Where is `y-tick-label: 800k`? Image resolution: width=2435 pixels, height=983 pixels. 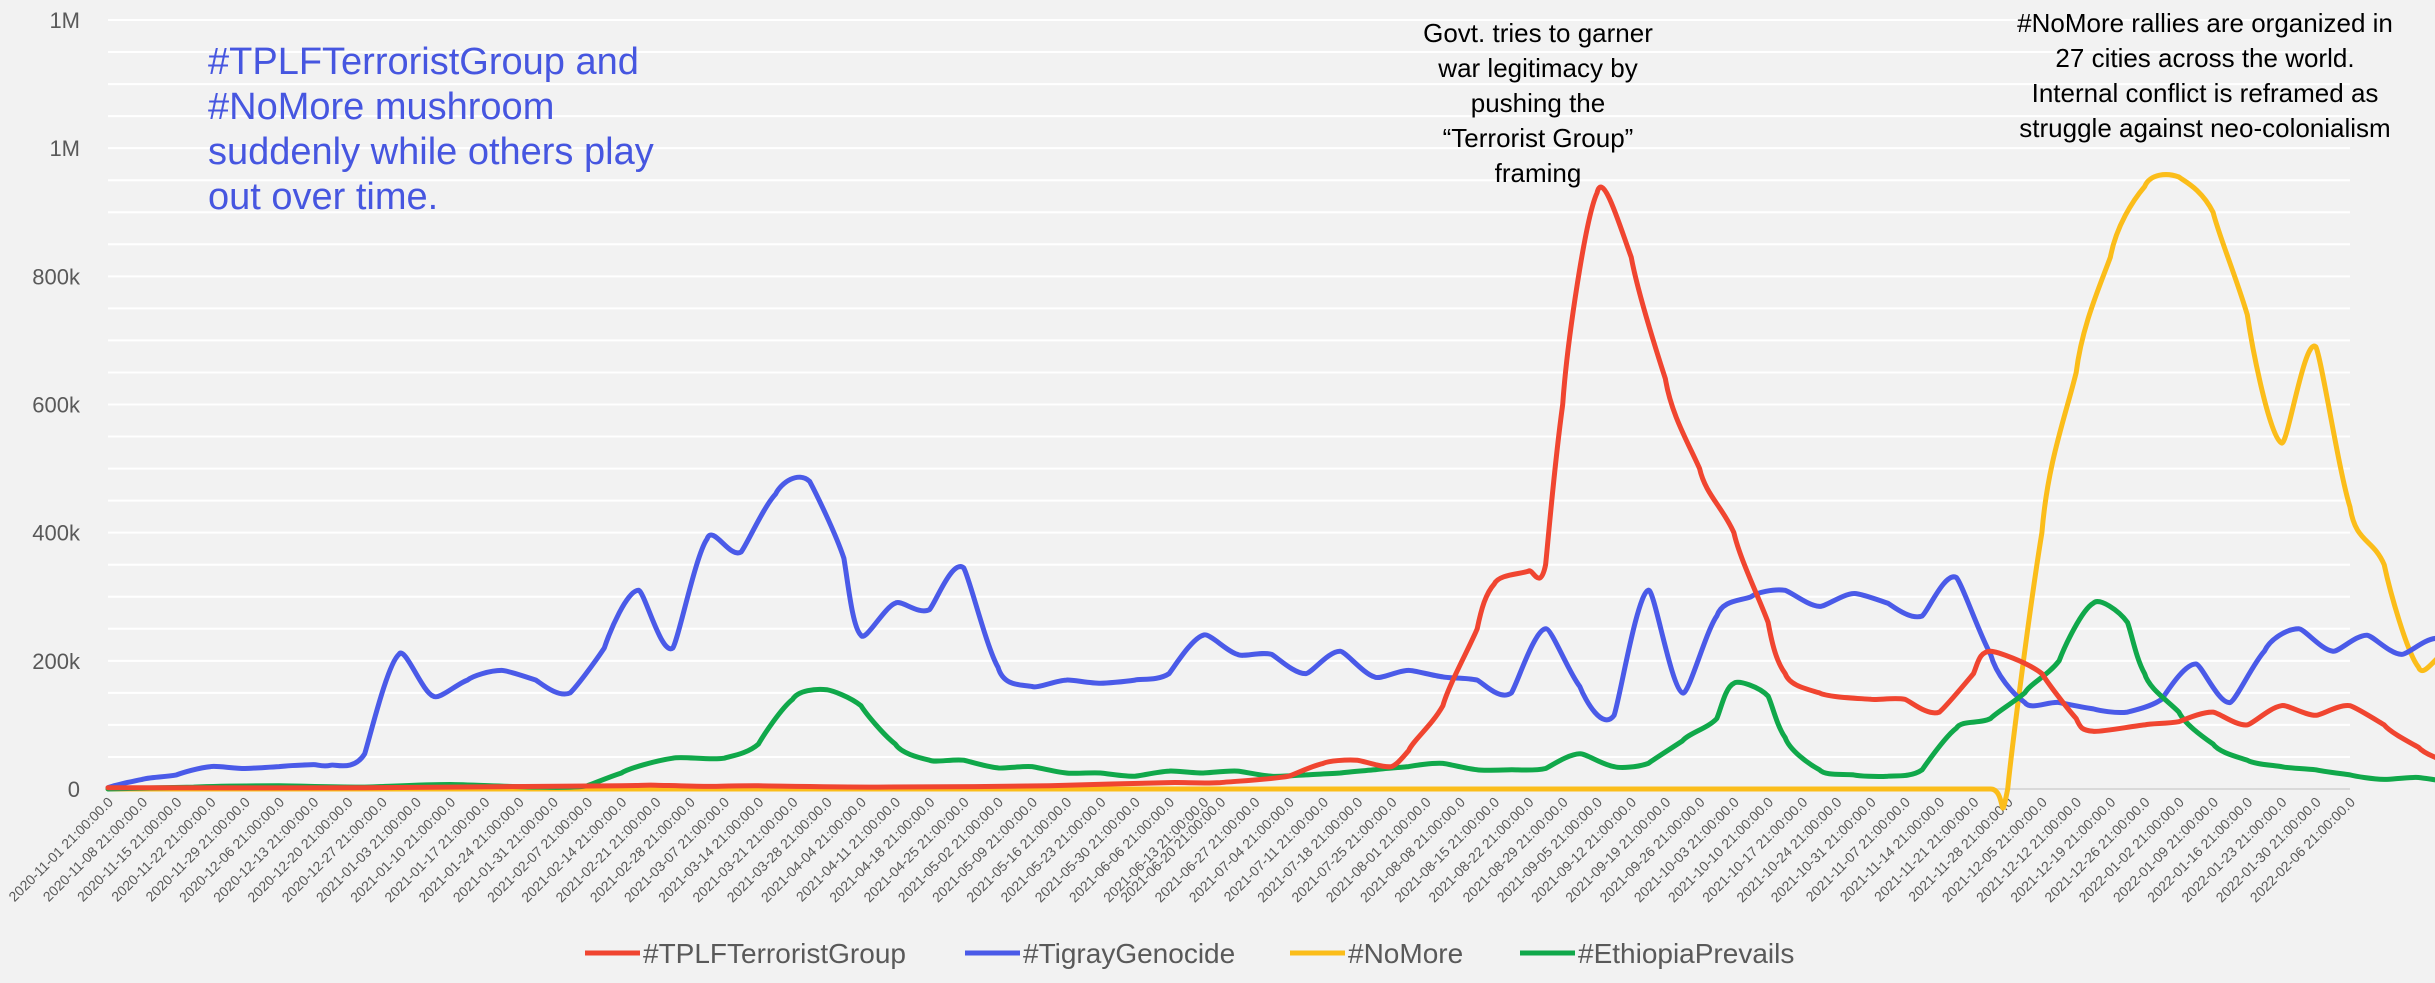
y-tick-label: 800k is located at coordinates (56, 276).